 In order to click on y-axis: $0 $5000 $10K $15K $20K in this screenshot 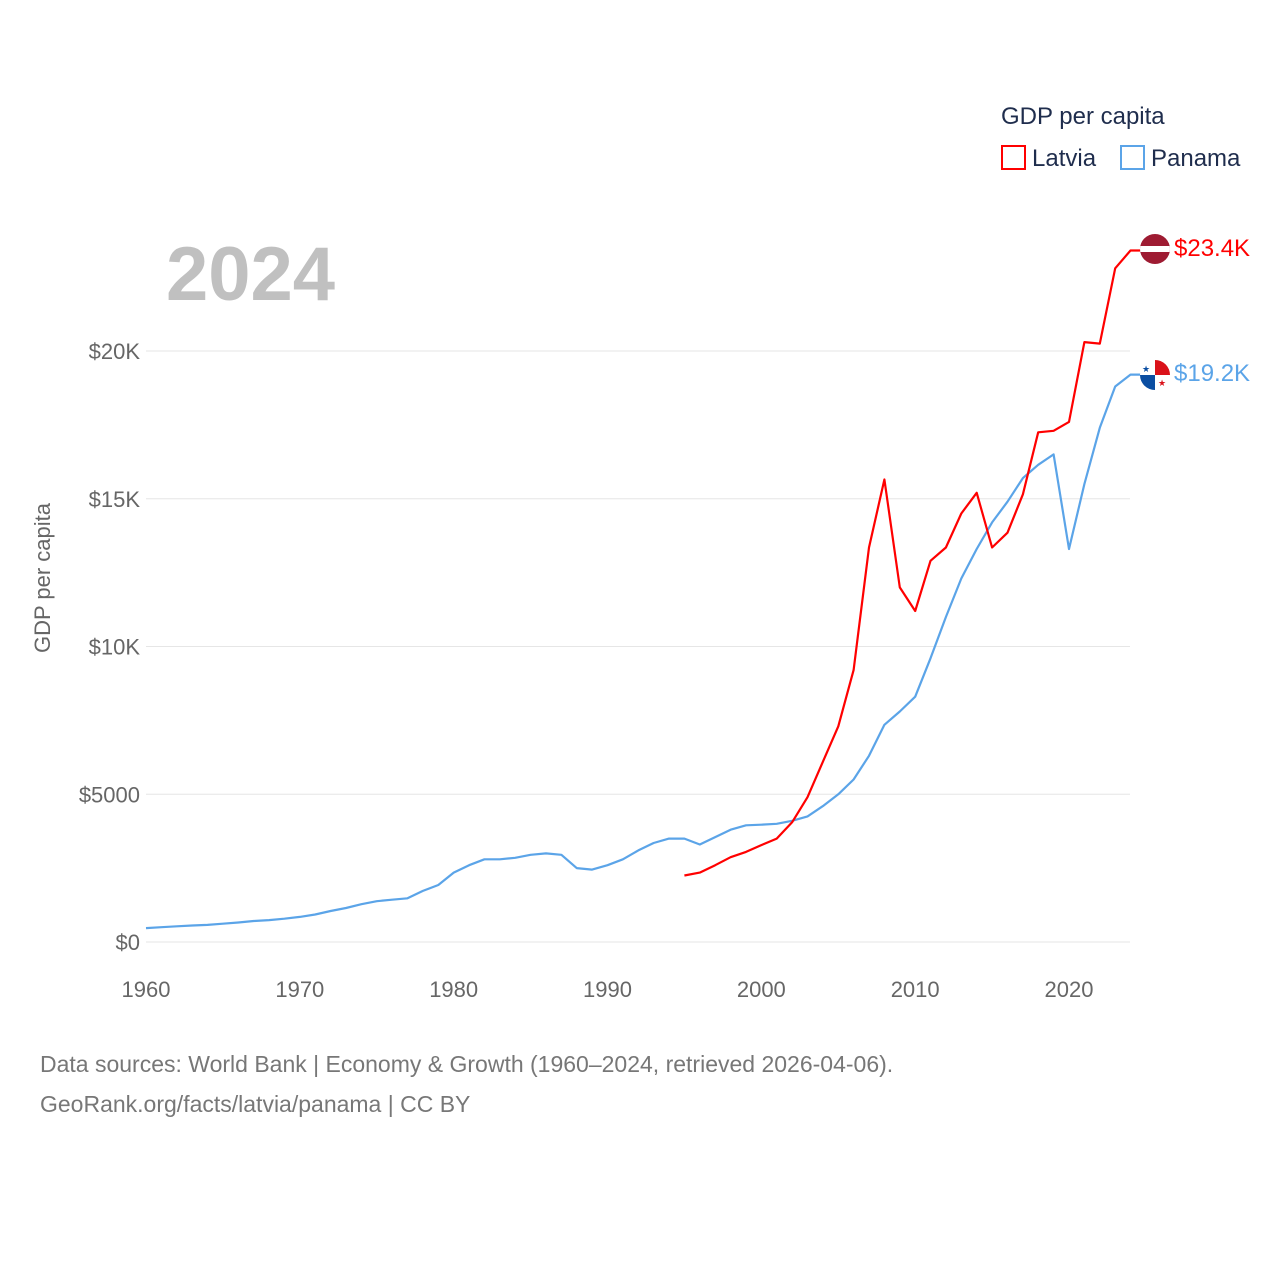, I will do `click(110, 647)`.